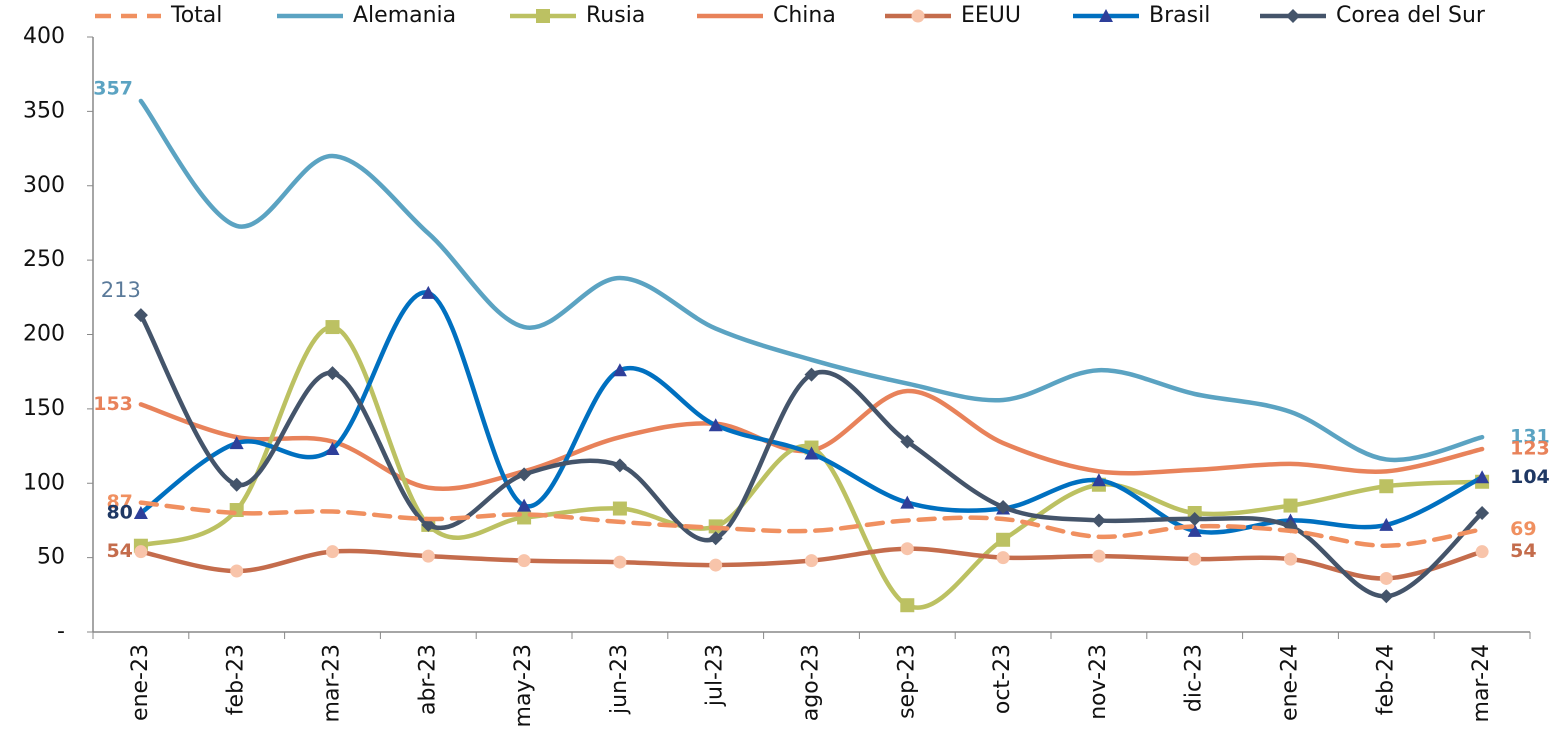  What do you see at coordinates (61, 631) in the screenshot?
I see `y-tick-label: -` at bounding box center [61, 631].